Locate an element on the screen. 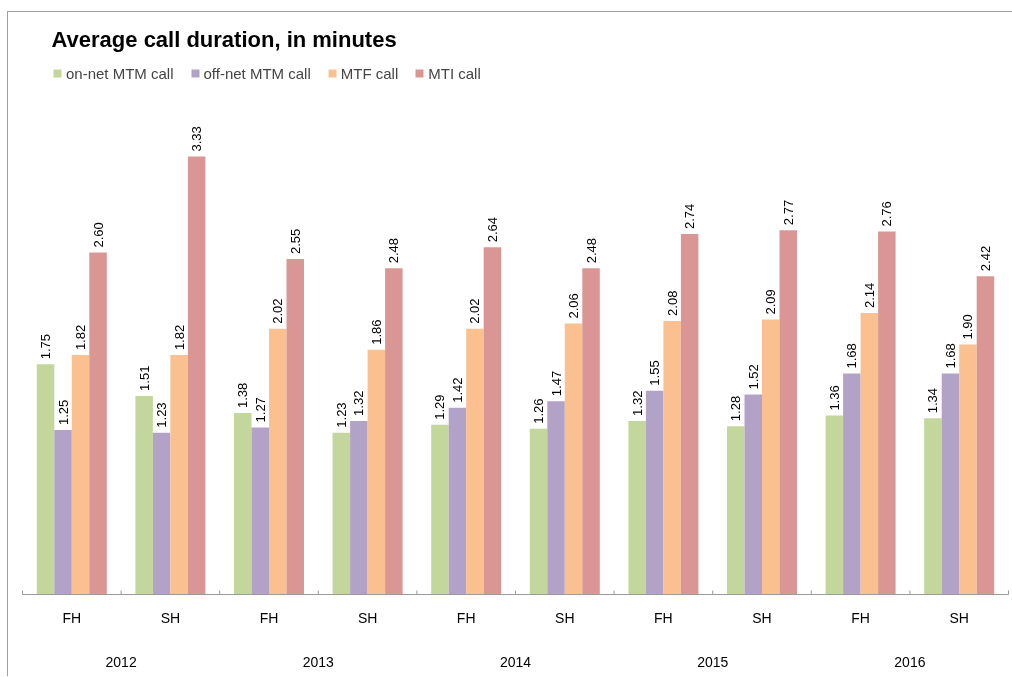  data-label: 1.51 is located at coordinates (144, 378).